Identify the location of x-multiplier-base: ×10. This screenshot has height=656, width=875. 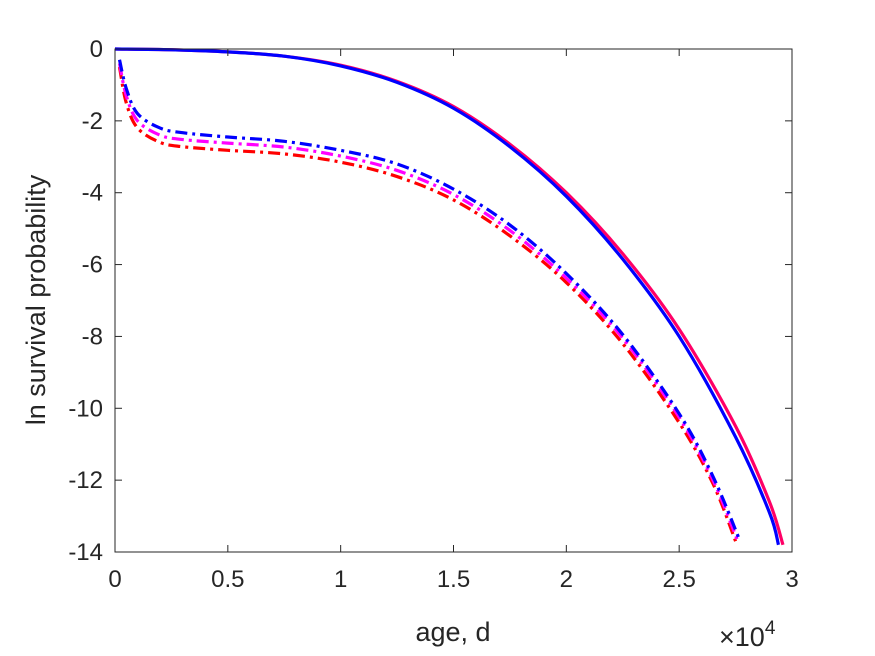
(742, 637).